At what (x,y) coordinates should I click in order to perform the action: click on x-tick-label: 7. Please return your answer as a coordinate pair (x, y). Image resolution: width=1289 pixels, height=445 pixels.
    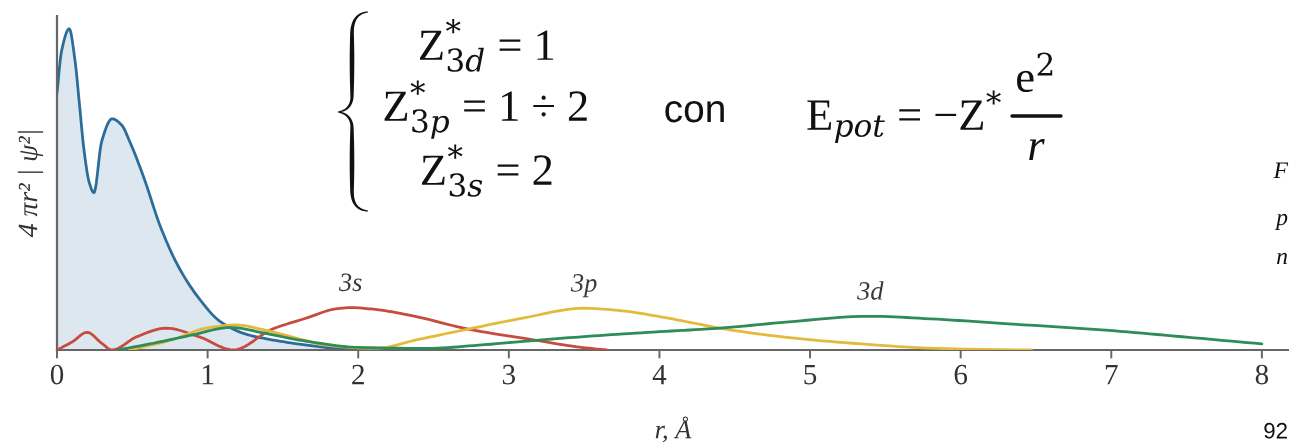
    Looking at the image, I should click on (1111, 375).